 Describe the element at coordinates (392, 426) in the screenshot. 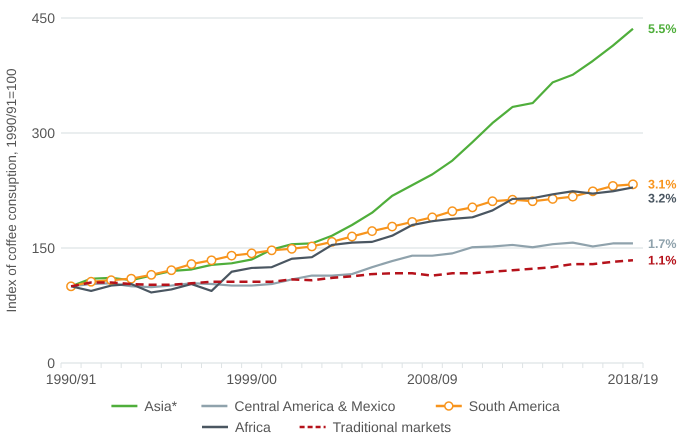

I see `legend-label: Traditional markets` at that location.